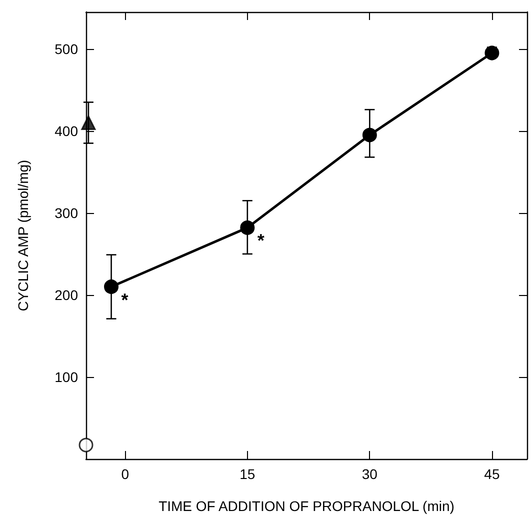 This screenshot has height=526, width=531. What do you see at coordinates (66, 212) in the screenshot?
I see `y-tick-label: 300` at bounding box center [66, 212].